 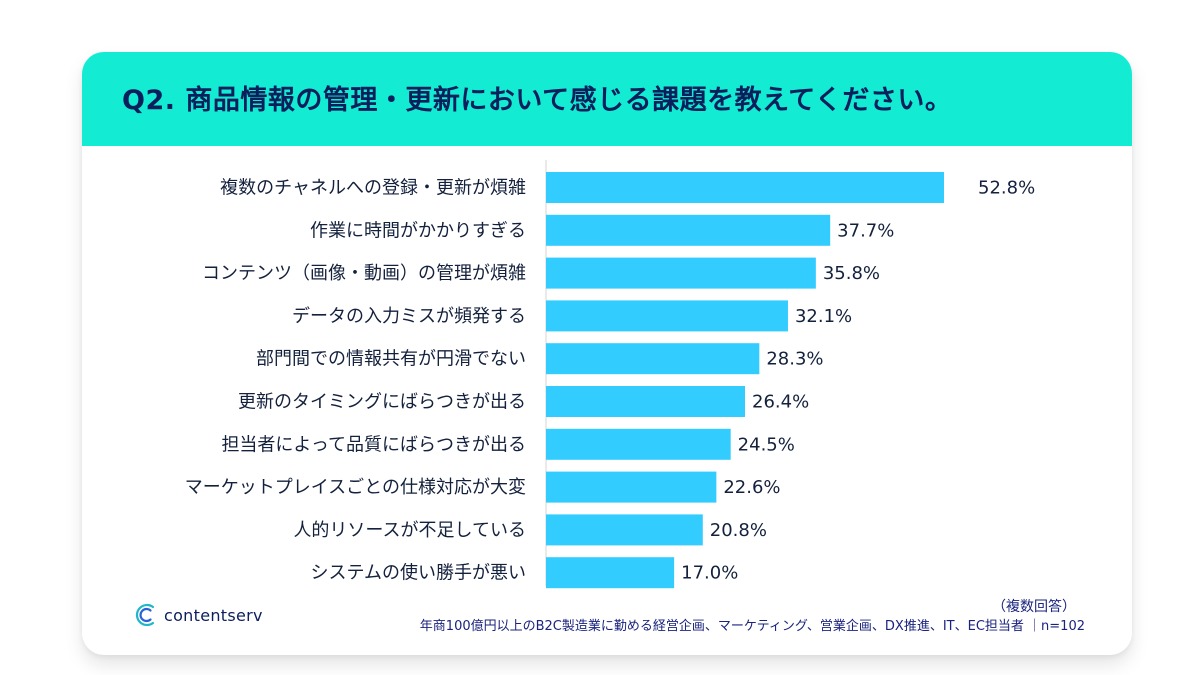 I want to click on value-label: 22.6%, so click(x=751, y=487).